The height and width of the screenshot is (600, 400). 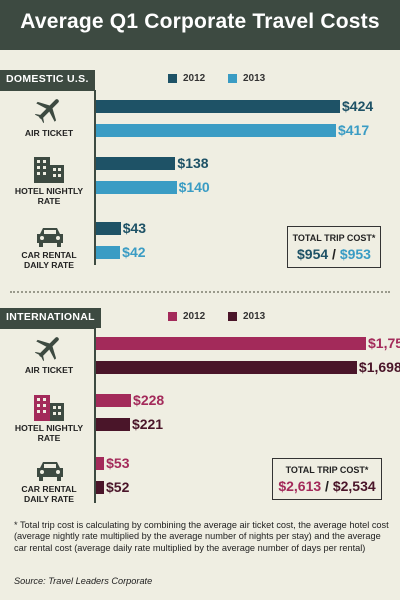 I want to click on data-label-2012-2: $43, so click(x=134, y=228).